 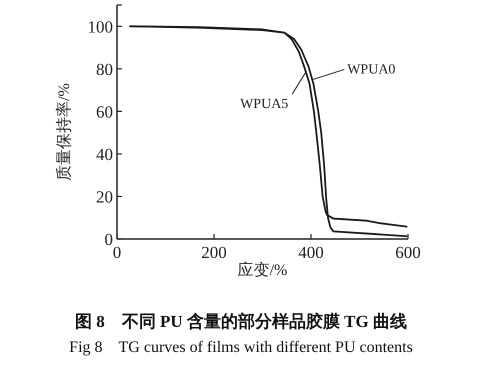 I want to click on text: Fig 8 TG curves of films with different PU contents, so click(x=241, y=347).